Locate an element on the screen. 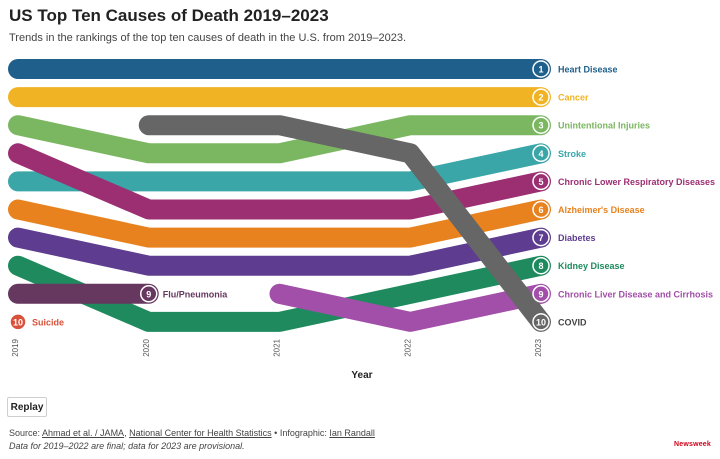 The height and width of the screenshot is (459, 720). replay-button: Replay is located at coordinates (27, 407).